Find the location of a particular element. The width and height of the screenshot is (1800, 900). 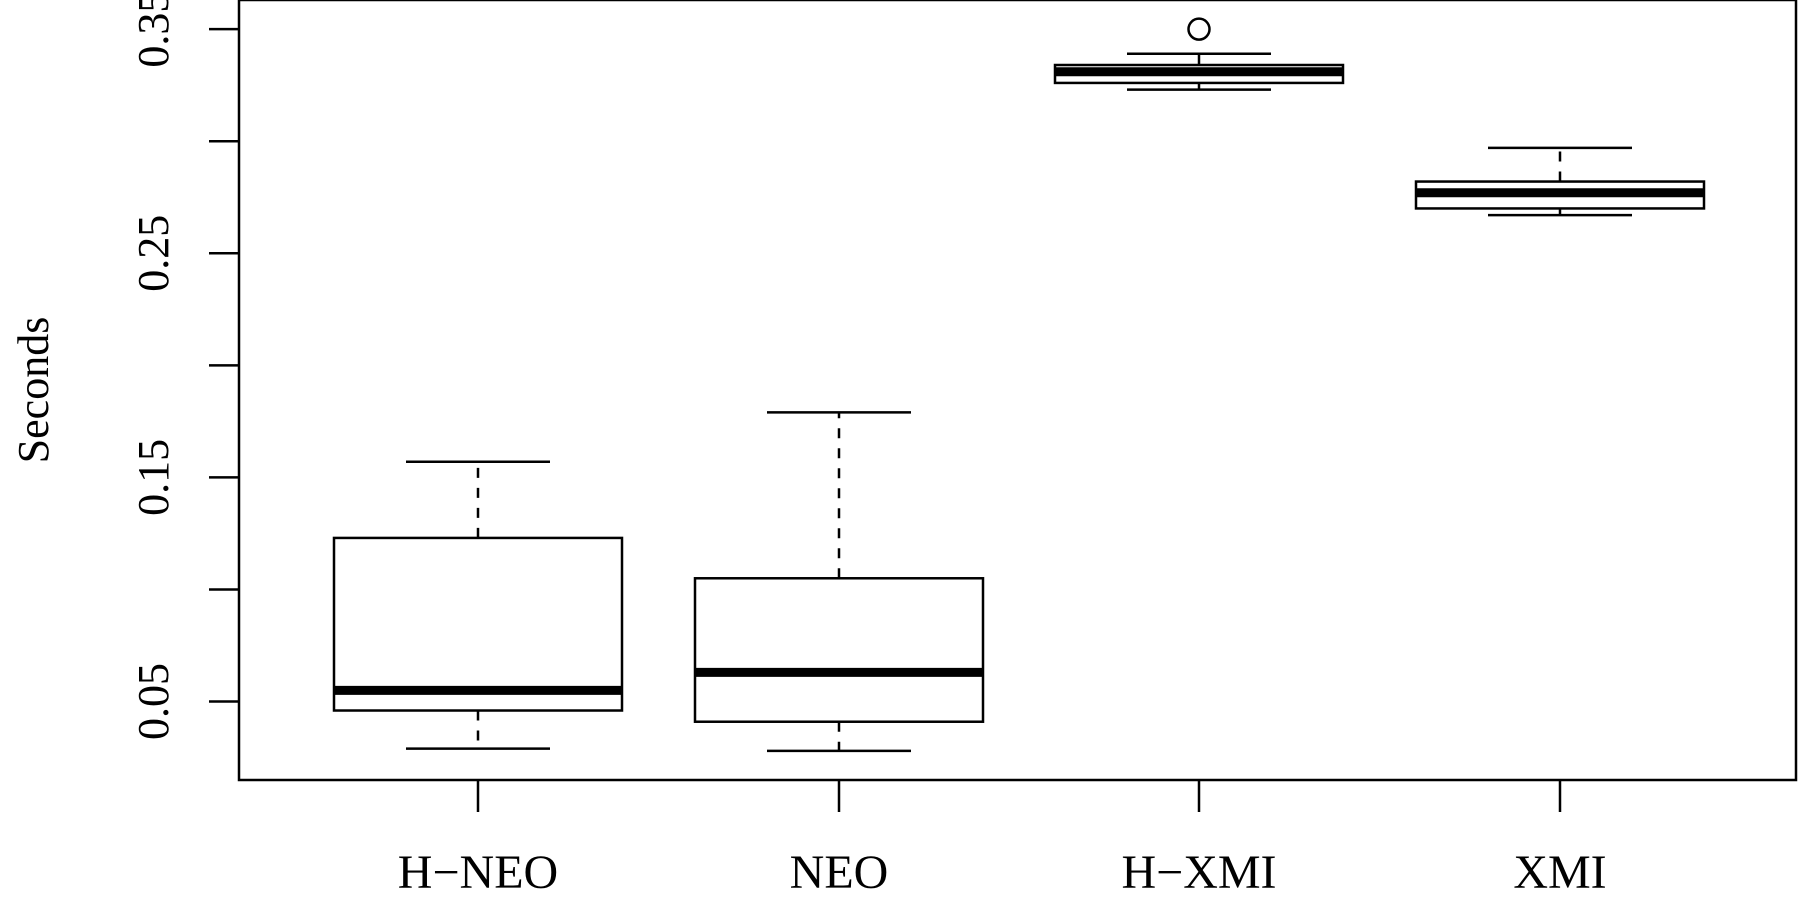

y-tick-label: 0.05 is located at coordinates (153, 701).